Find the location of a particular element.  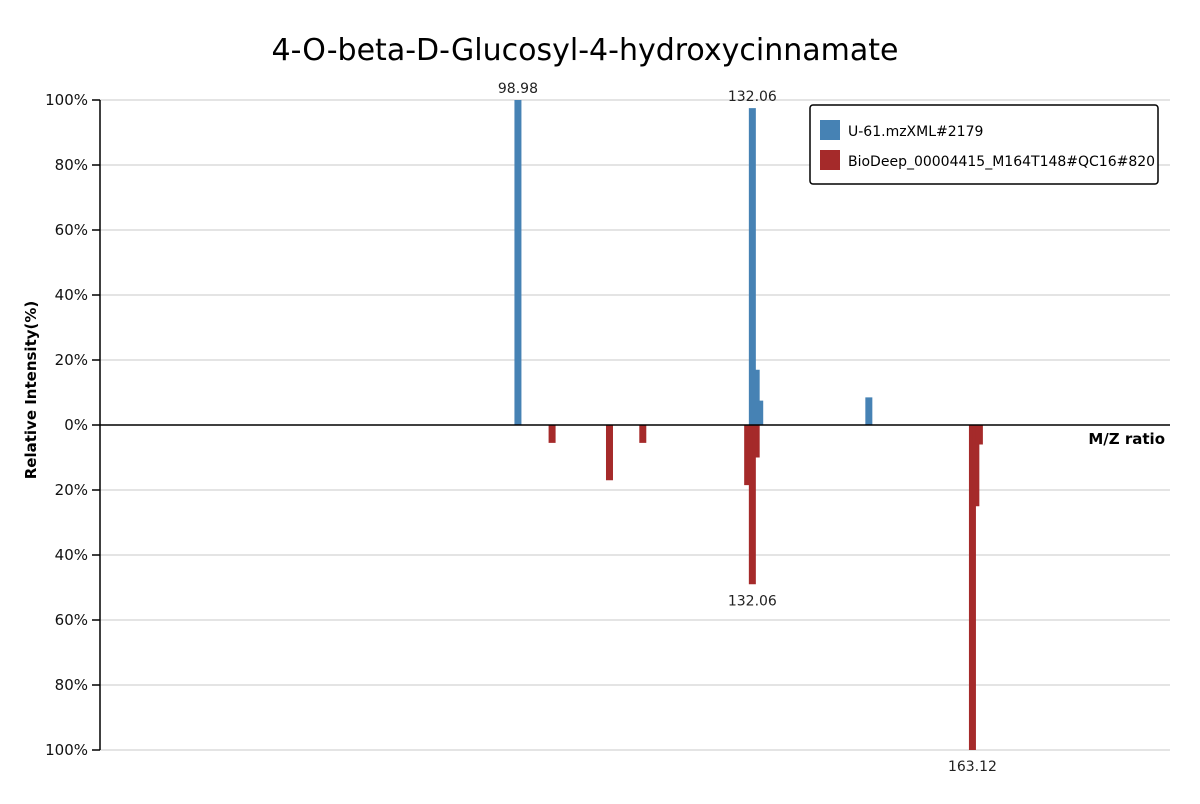

y-tick-label: 0% is located at coordinates (76, 425).